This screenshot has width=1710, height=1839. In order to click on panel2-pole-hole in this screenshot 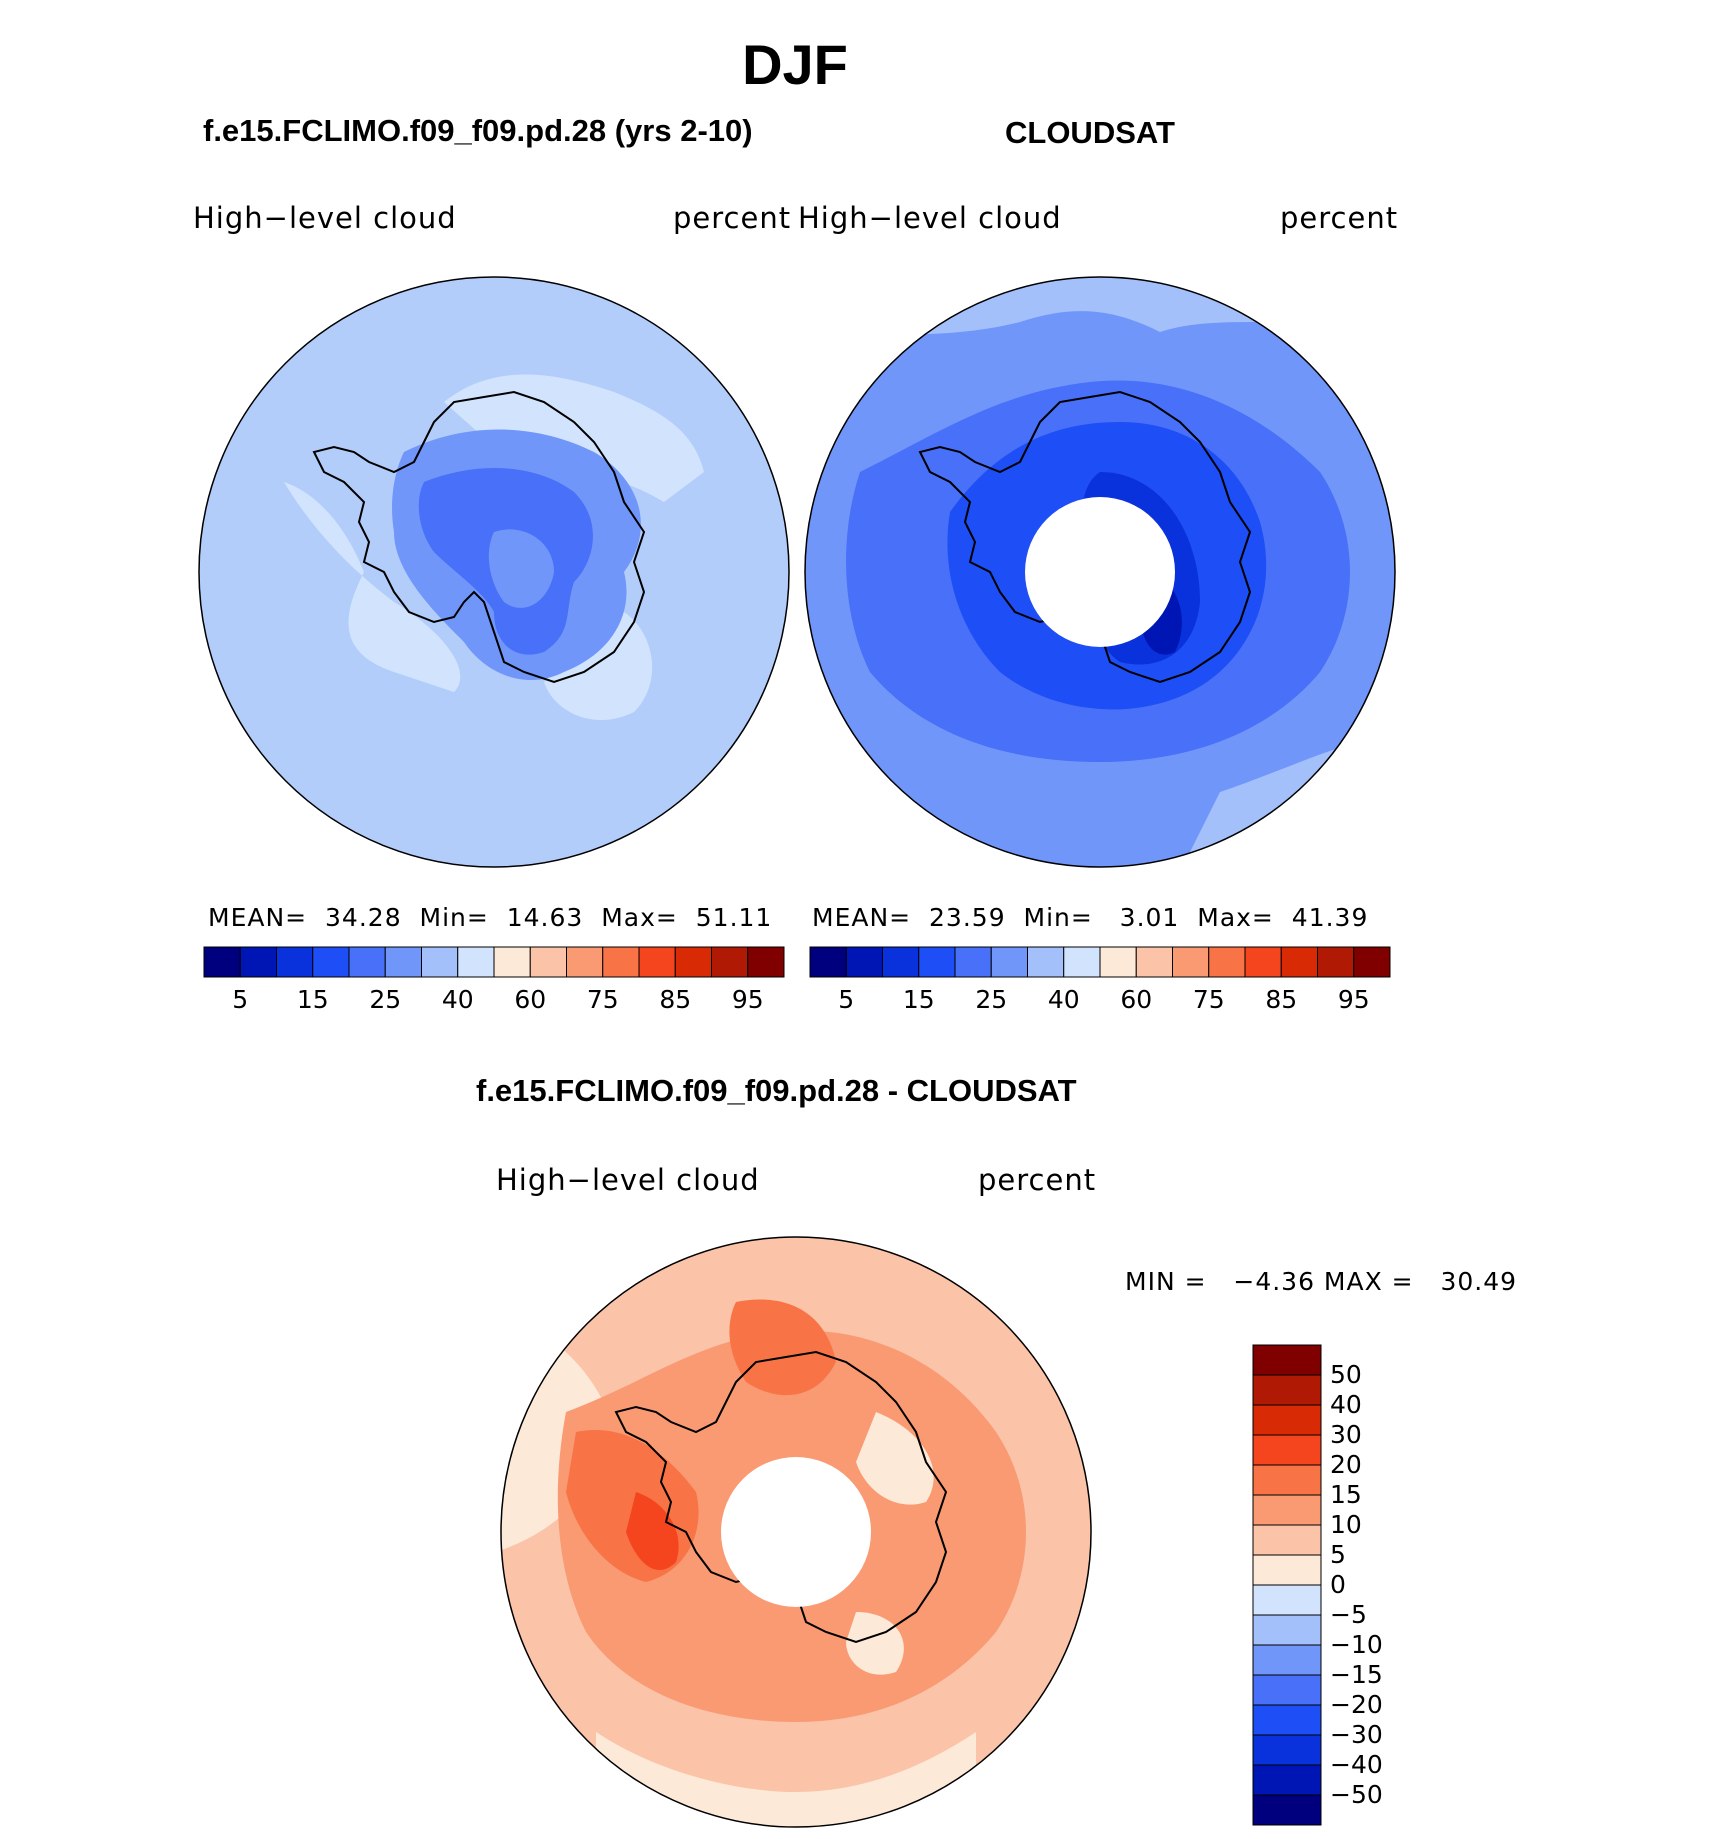, I will do `click(1100, 572)`.